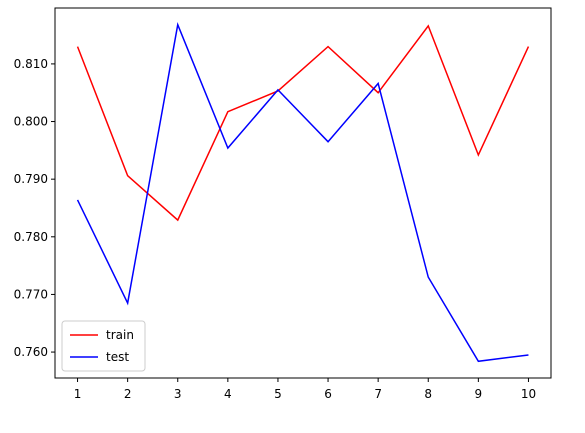 Image resolution: width=585 pixels, height=433 pixels. What do you see at coordinates (228, 394) in the screenshot?
I see `x-tick-label: 4` at bounding box center [228, 394].